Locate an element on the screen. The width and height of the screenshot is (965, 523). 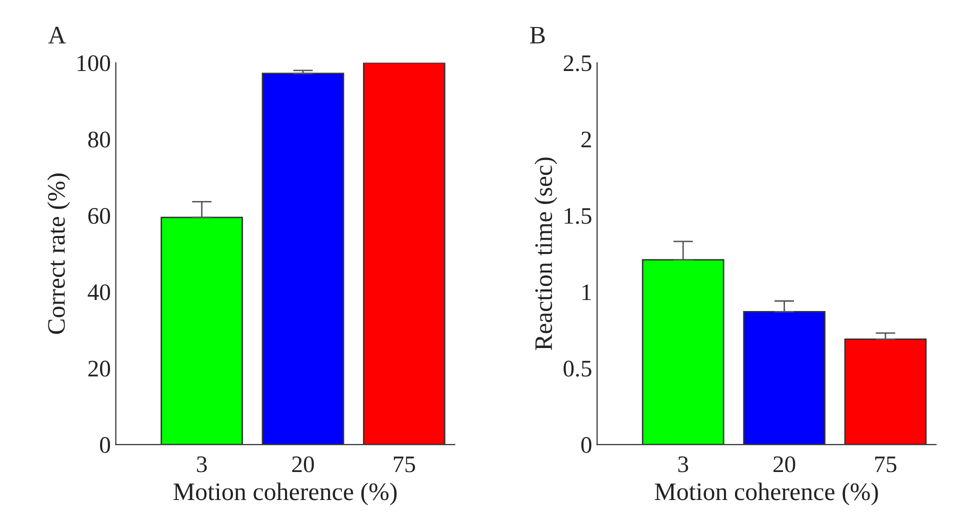
y-tick-label: 20 is located at coordinates (99, 368).